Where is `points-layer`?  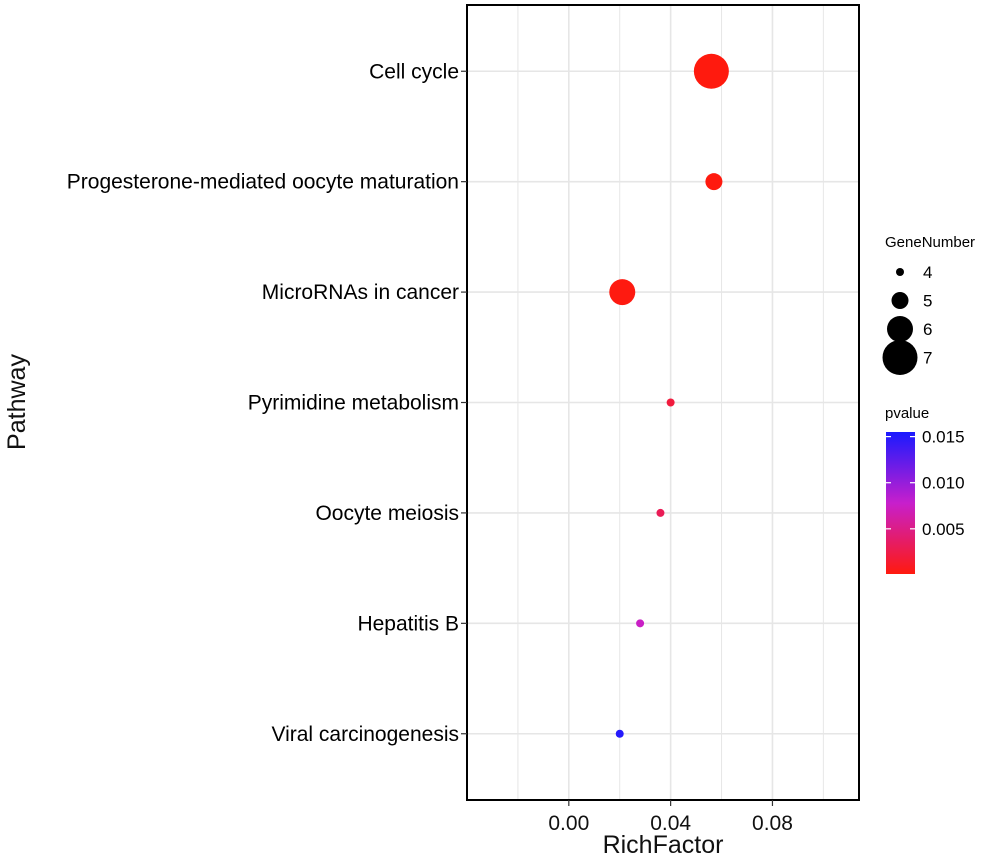 points-layer is located at coordinates (669, 395).